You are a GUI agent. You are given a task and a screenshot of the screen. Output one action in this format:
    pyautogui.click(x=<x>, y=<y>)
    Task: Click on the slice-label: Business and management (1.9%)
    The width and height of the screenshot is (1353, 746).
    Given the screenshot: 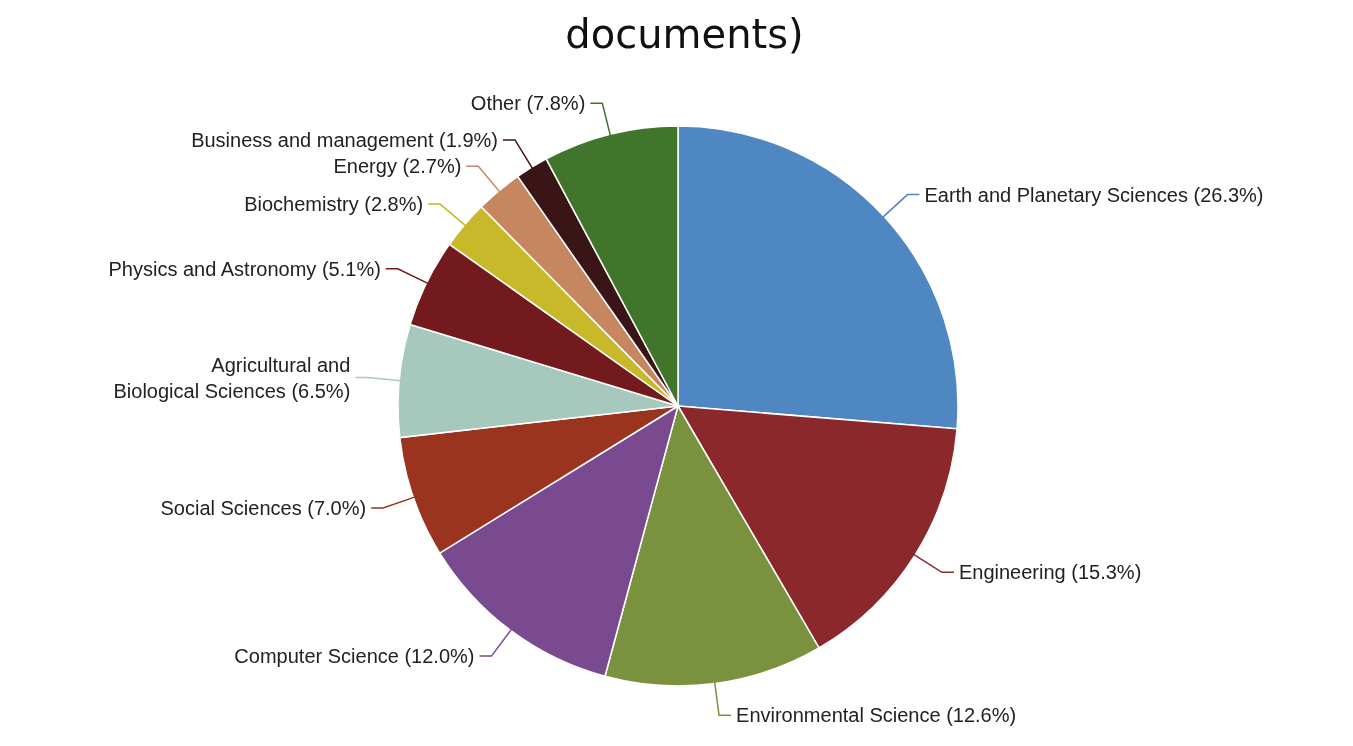 What is the action you would take?
    pyautogui.click(x=344, y=139)
    